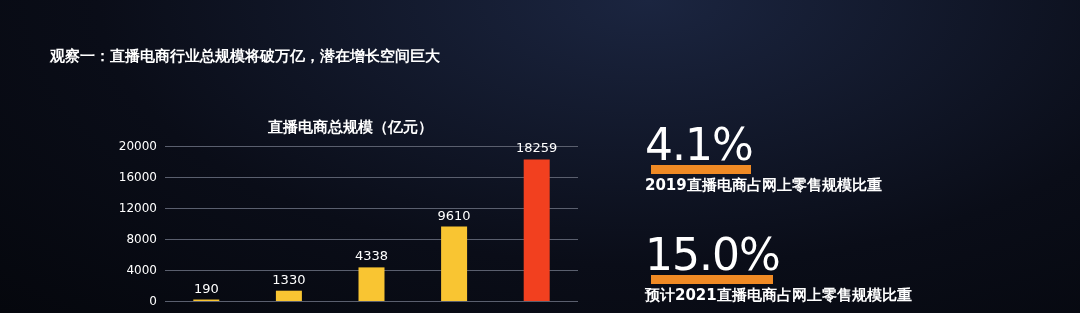 This screenshot has width=1080, height=313. What do you see at coordinates (778, 295) in the screenshot?
I see `text: 预计2021直播电商占网上零售规模比重` at bounding box center [778, 295].